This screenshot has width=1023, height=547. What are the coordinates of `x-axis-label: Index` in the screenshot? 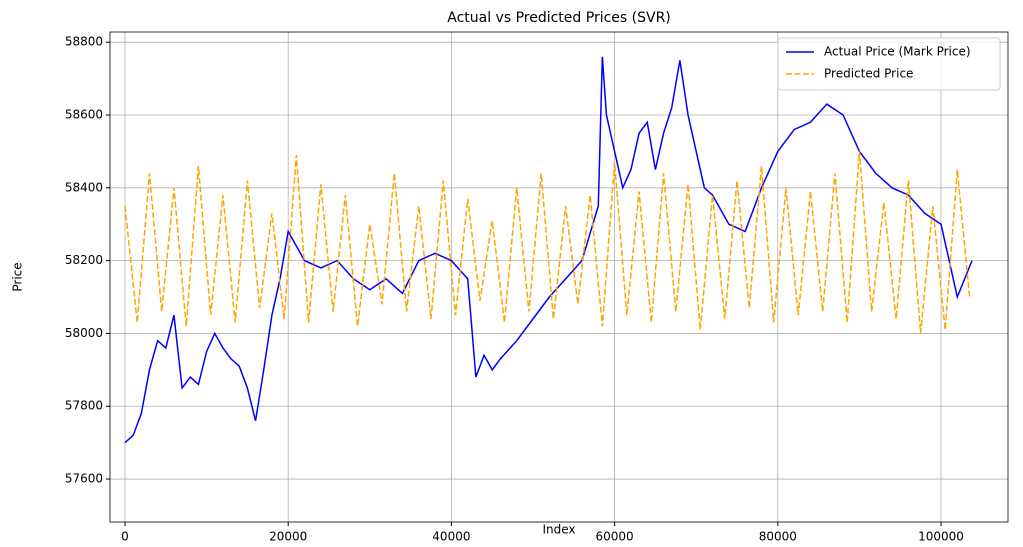 It's located at (558, 530).